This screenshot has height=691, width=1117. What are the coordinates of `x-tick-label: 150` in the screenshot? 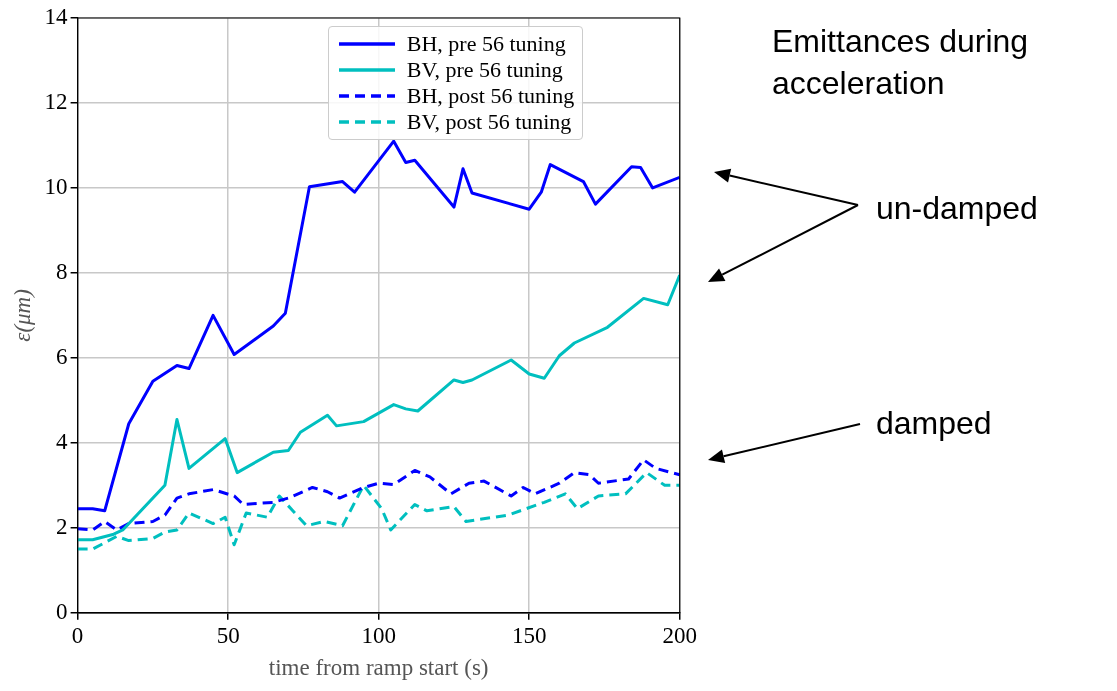 It's located at (529, 635).